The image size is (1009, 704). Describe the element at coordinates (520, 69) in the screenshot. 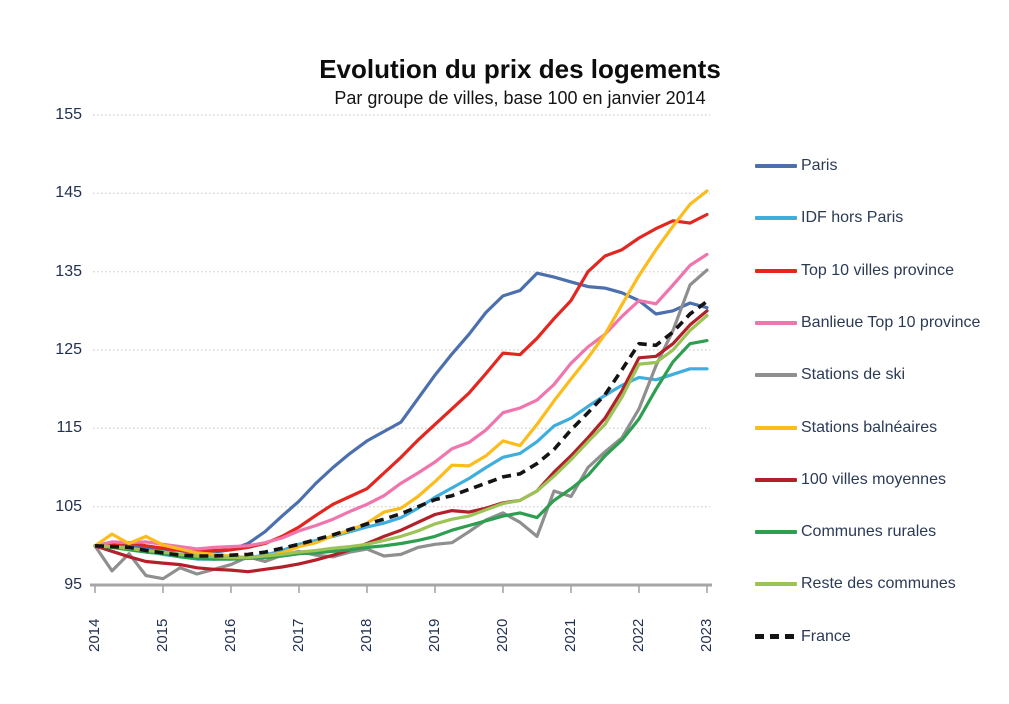

I see `chart-title: Evolution du prix des logements` at that location.